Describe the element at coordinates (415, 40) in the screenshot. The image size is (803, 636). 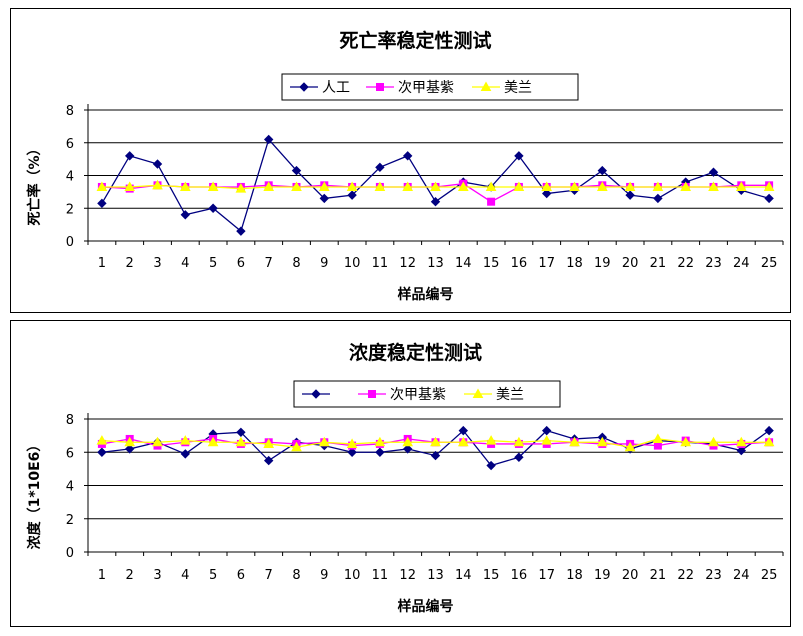
I see `chart-title: 死亡率稳定性测试` at that location.